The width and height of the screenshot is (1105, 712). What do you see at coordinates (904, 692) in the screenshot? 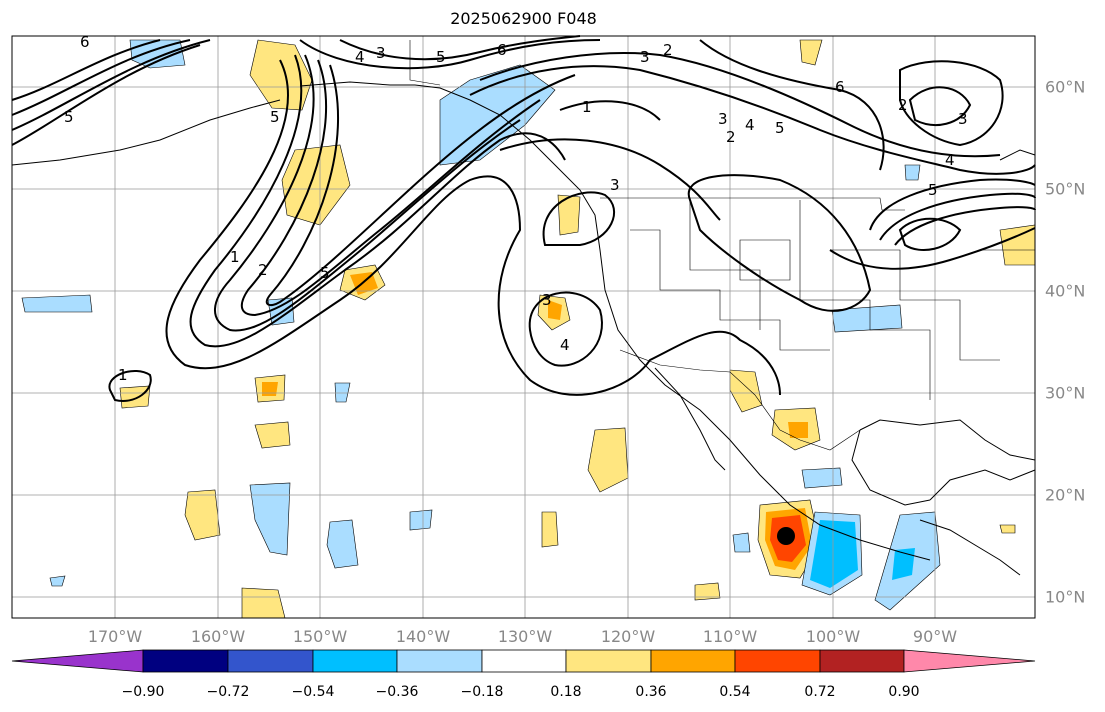
I see `colorbar-tick-label: 0.90` at bounding box center [904, 692].